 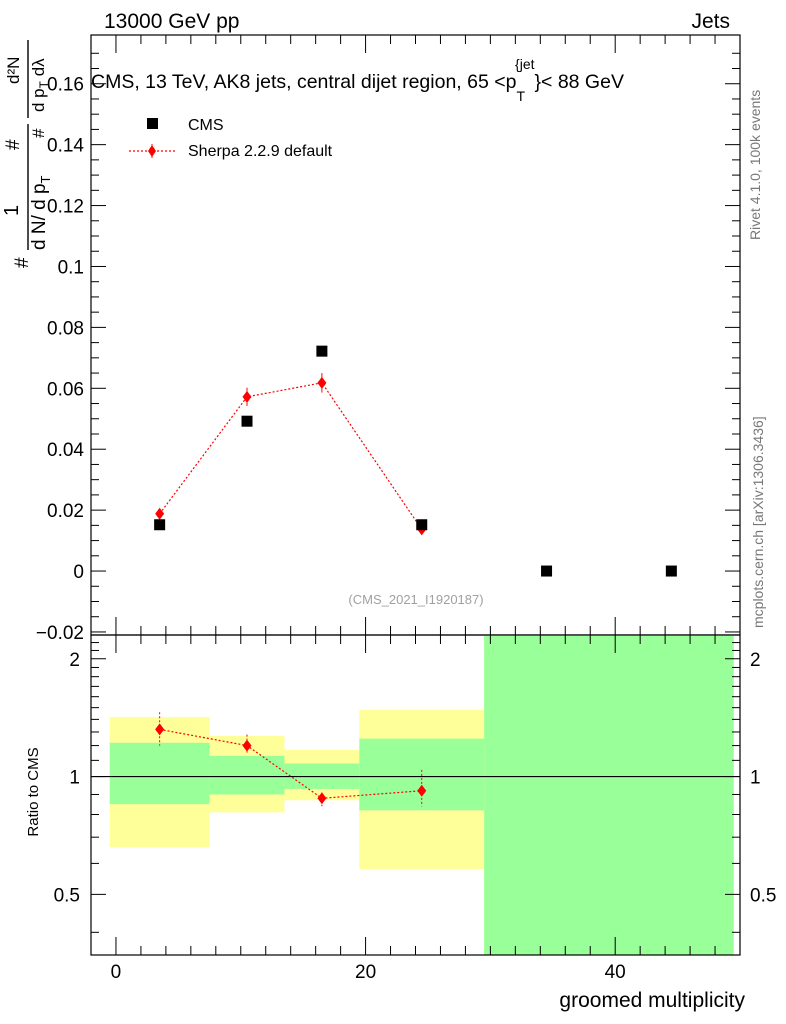 What do you see at coordinates (615, 972) in the screenshot?
I see `x-tick-label: 40` at bounding box center [615, 972].